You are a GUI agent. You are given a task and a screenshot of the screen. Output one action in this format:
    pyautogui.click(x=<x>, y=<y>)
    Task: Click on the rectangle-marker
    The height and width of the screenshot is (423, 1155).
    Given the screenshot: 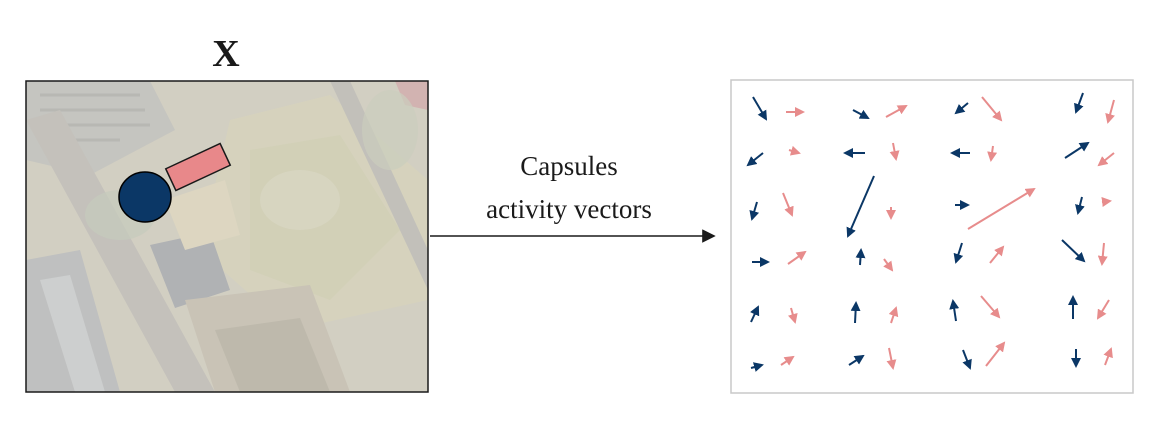 What is the action you would take?
    pyautogui.click(x=198, y=167)
    